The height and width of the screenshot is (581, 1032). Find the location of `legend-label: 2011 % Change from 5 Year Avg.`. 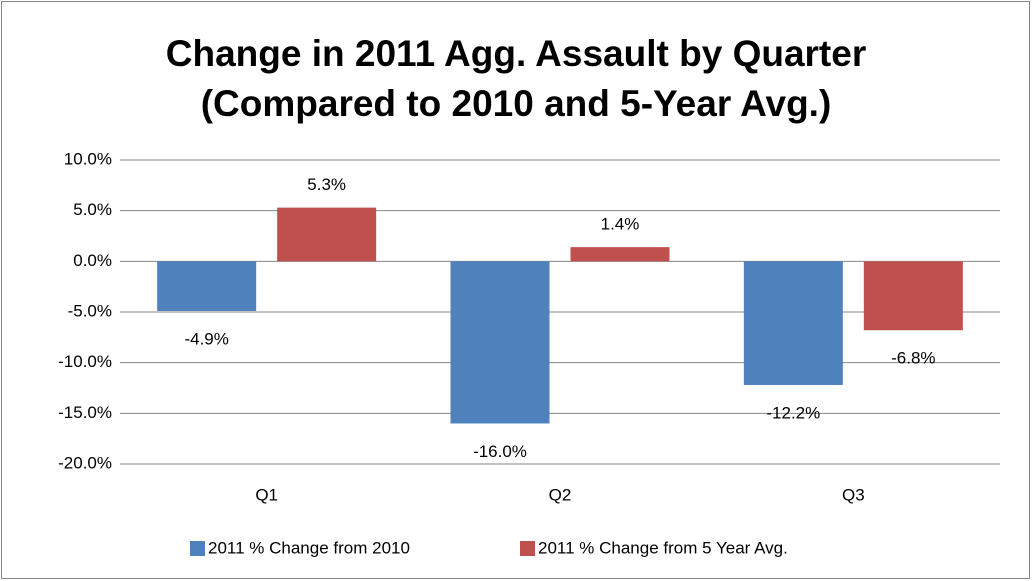

legend-label: 2011 % Change from 5 Year Avg. is located at coordinates (663, 547).